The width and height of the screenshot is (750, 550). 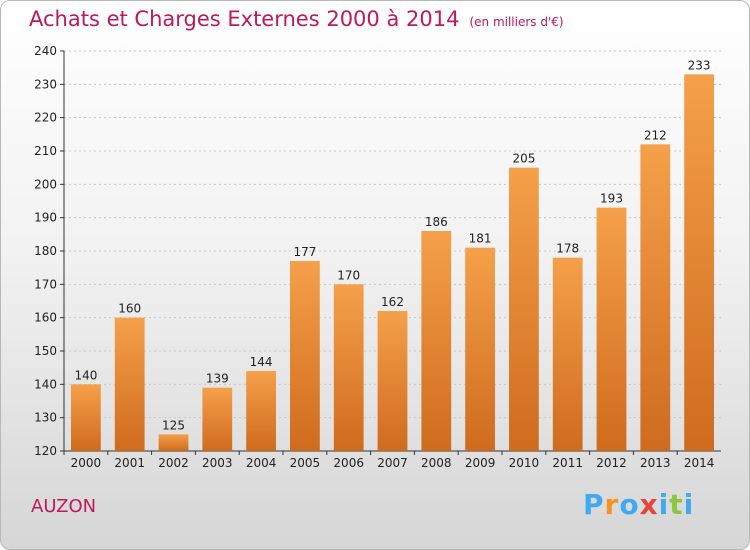 What do you see at coordinates (173, 442) in the screenshot?
I see `bar-2002` at bounding box center [173, 442].